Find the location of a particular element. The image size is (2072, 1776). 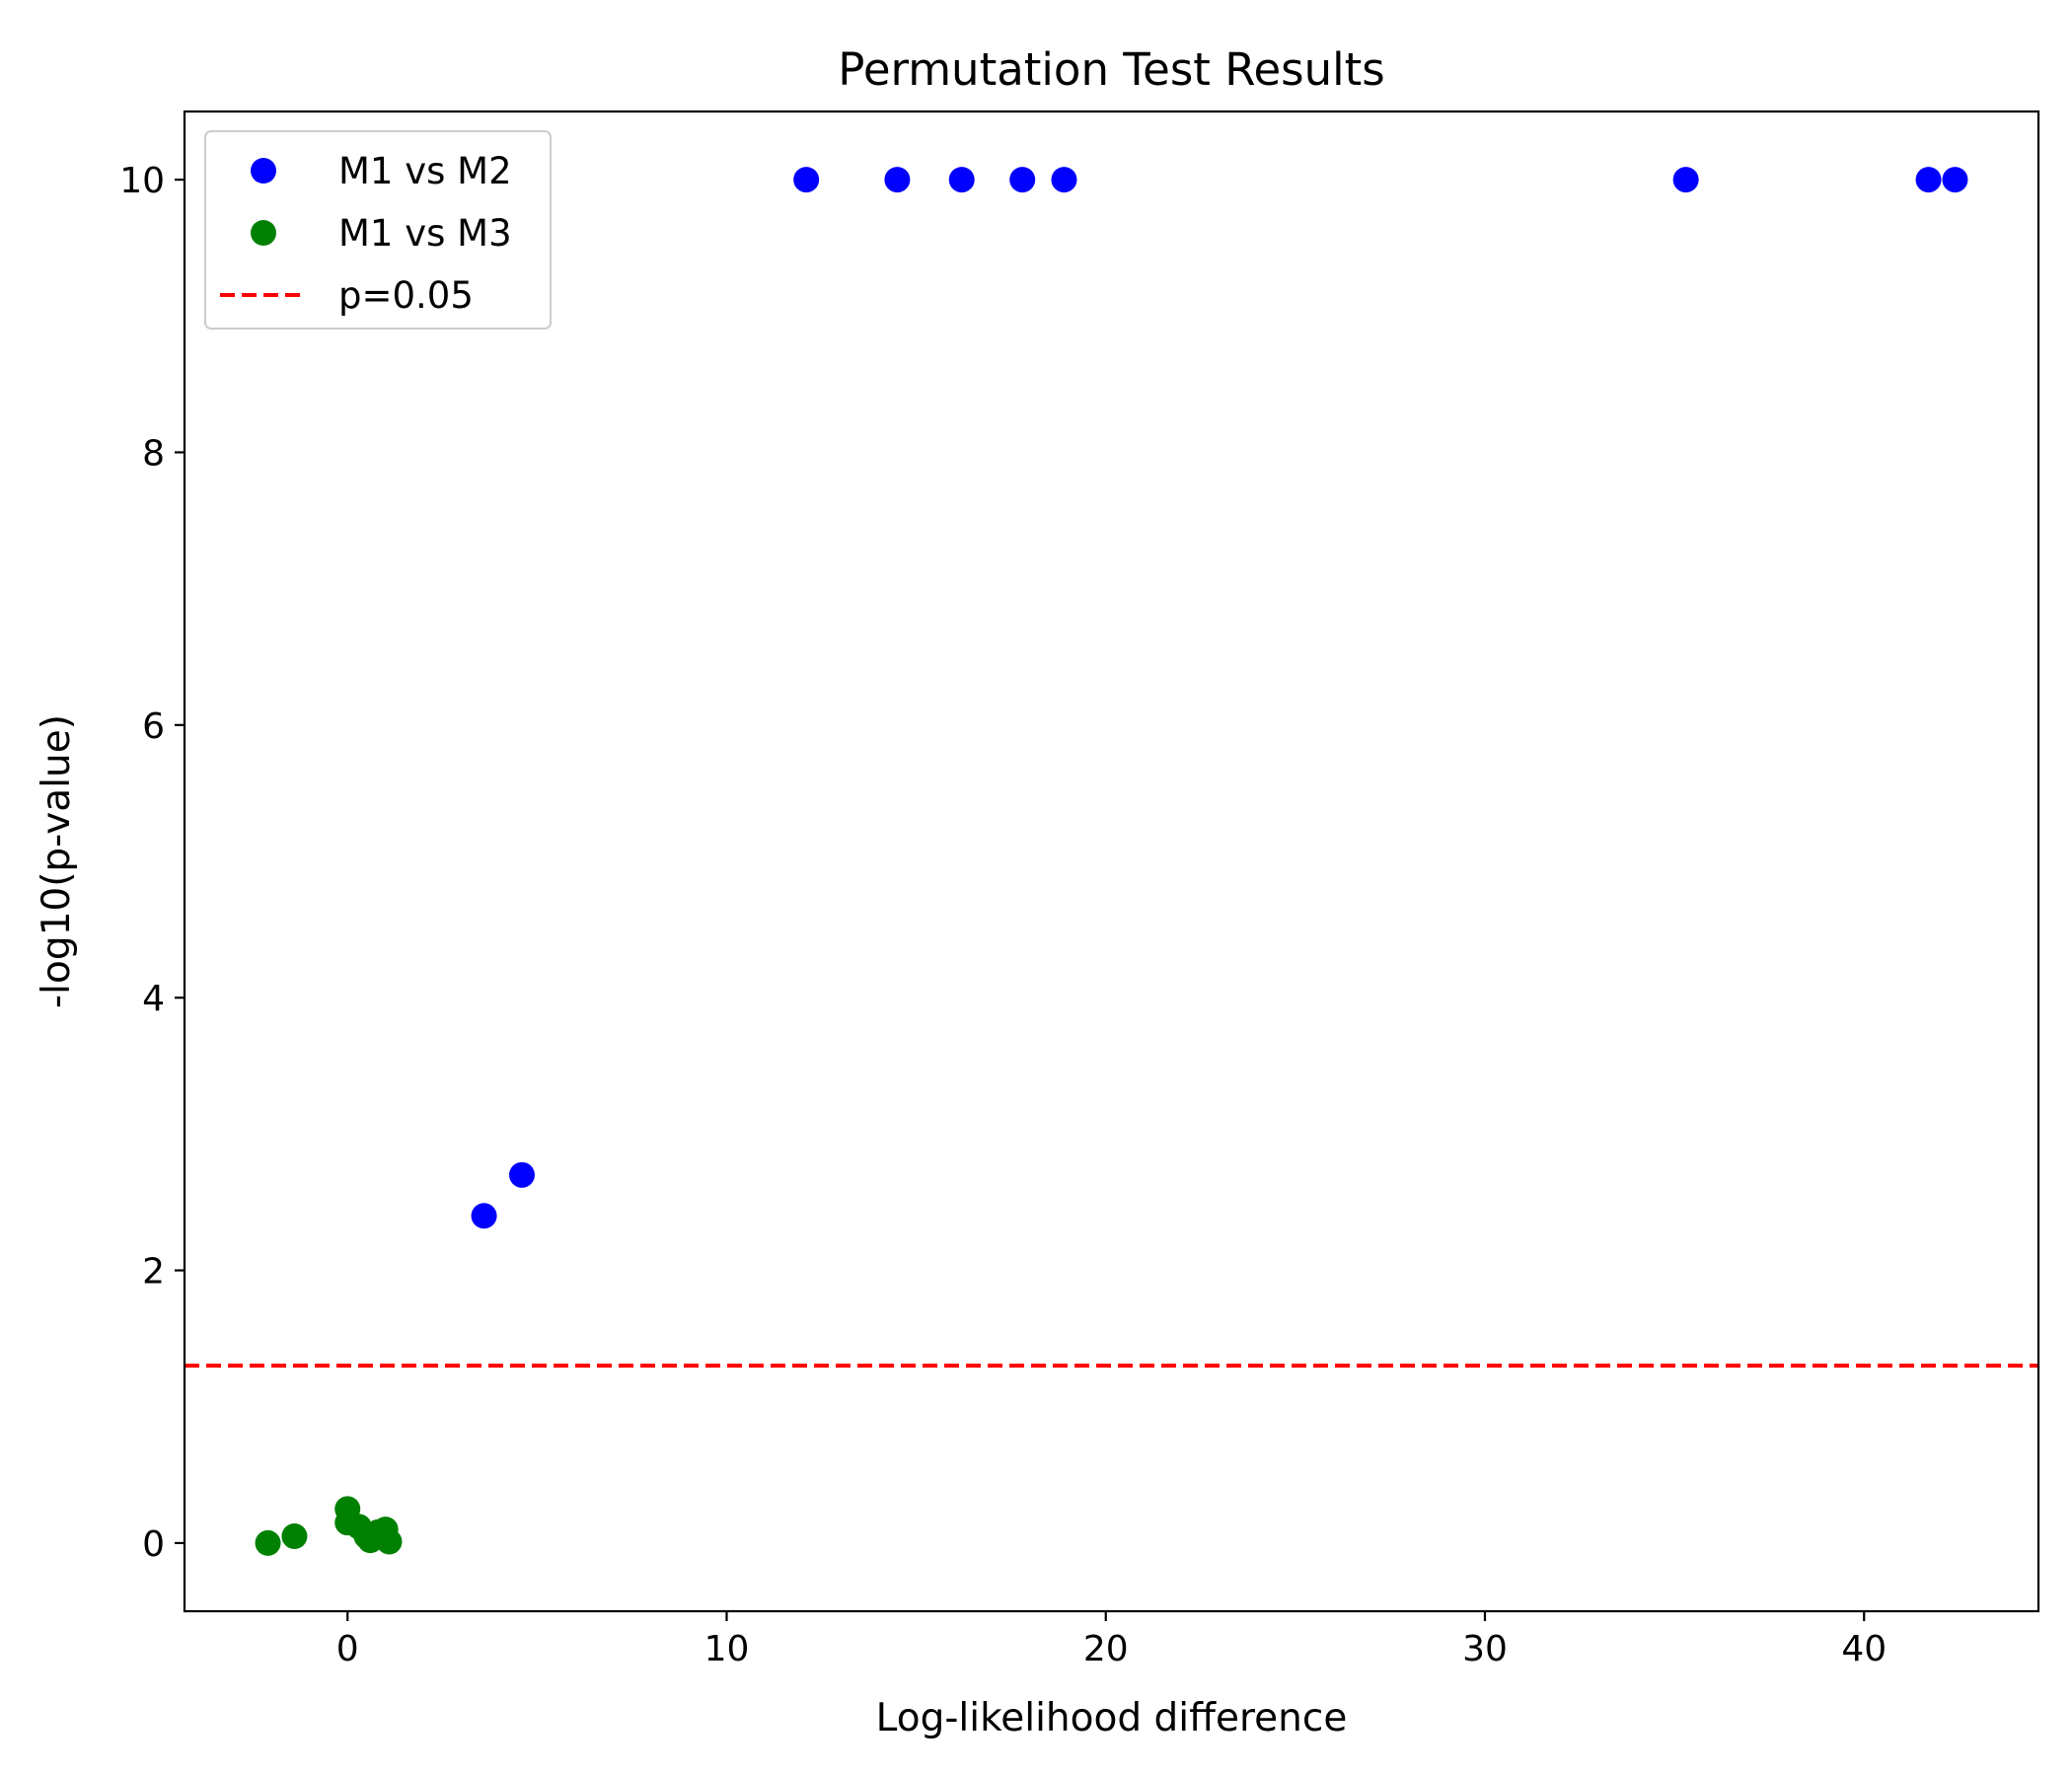

legend-label: M1 vs M3 is located at coordinates (425, 234).